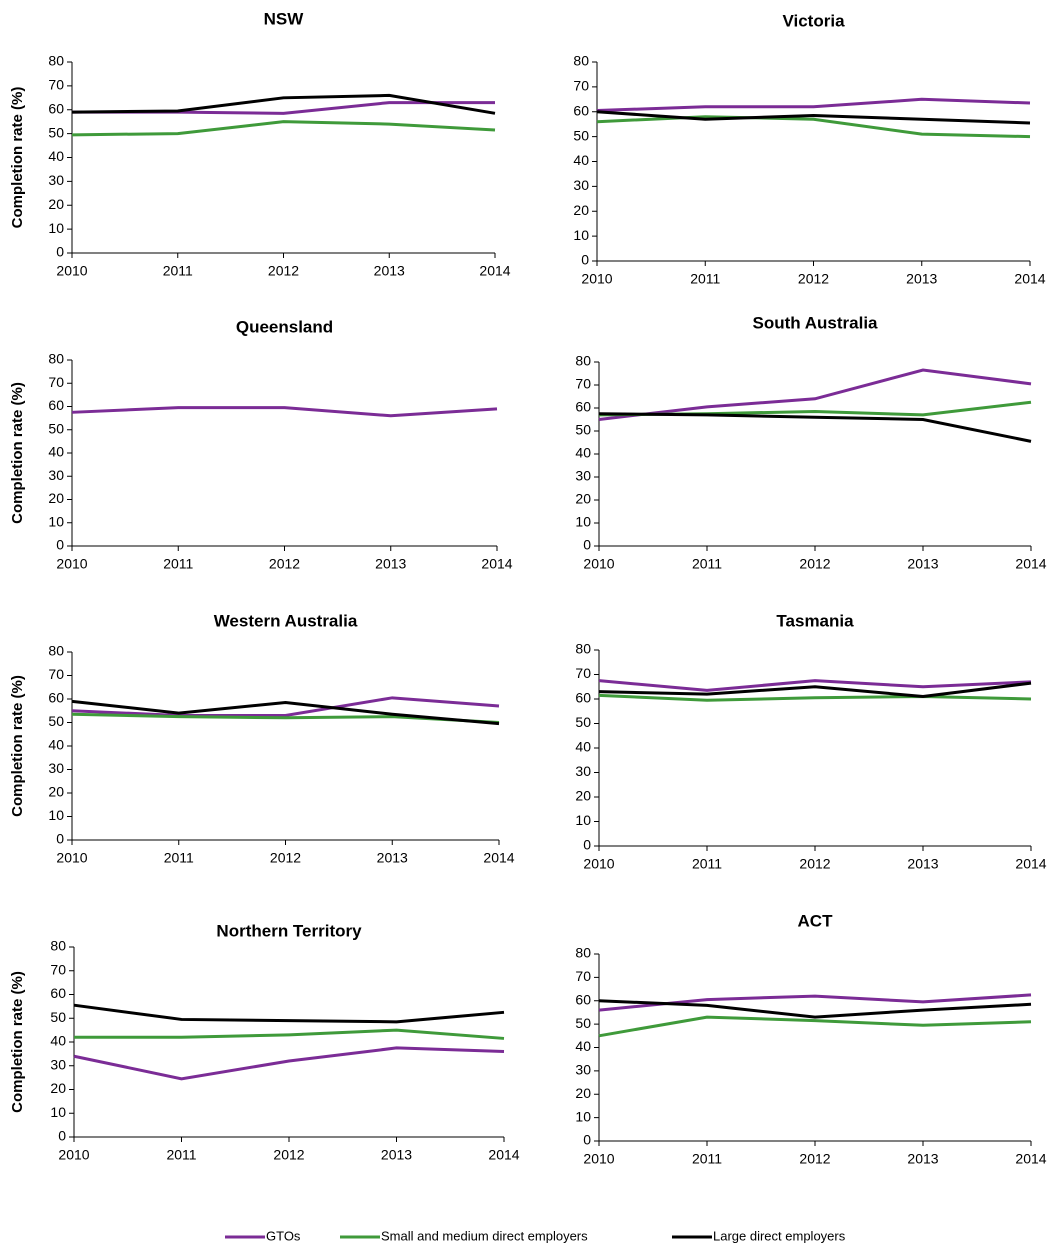 Image resolution: width=1050 pixels, height=1252 pixels. What do you see at coordinates (284, 18) in the screenshot?
I see `chart-title: NSW` at bounding box center [284, 18].